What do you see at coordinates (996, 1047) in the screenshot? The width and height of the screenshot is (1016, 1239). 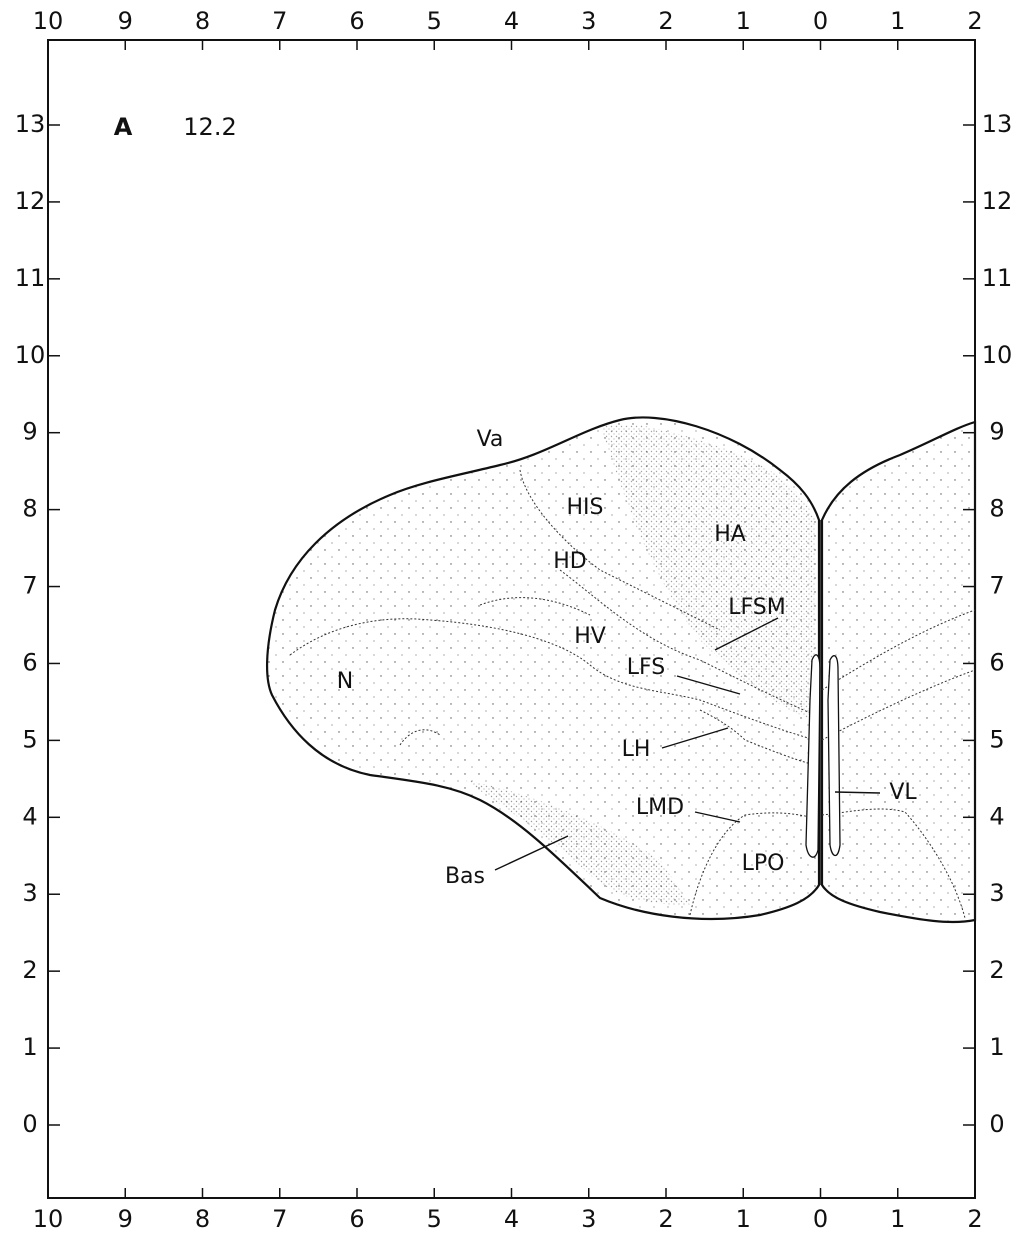 I see `right-axis-label: 1` at bounding box center [996, 1047].